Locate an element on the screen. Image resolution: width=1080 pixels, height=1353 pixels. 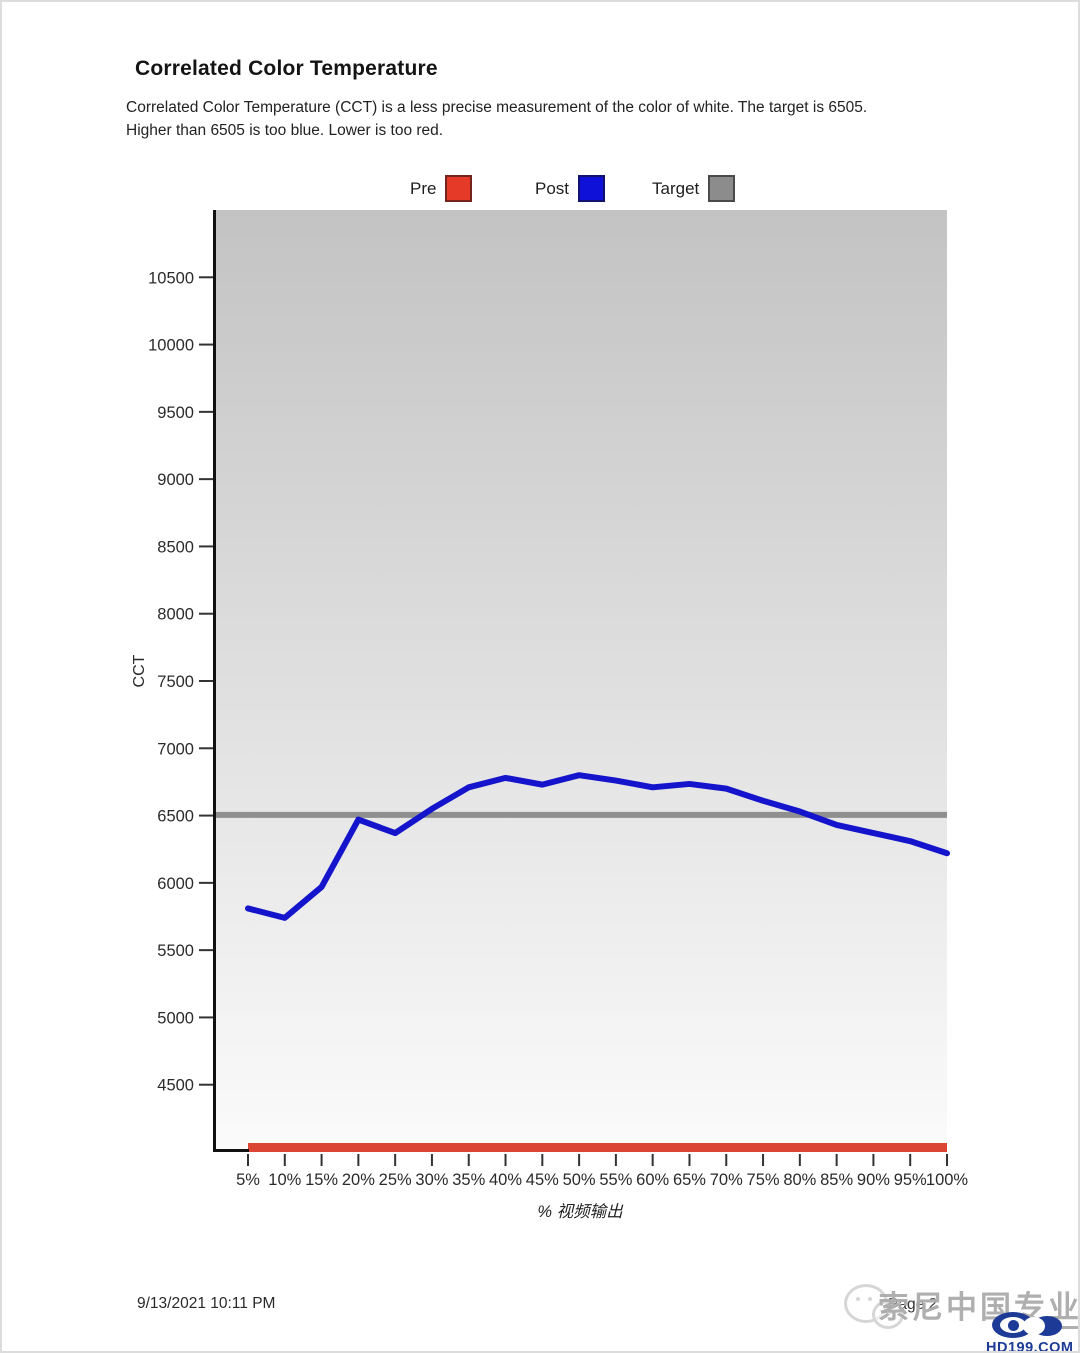
svg-text: 55% is located at coordinates (615, 1180).